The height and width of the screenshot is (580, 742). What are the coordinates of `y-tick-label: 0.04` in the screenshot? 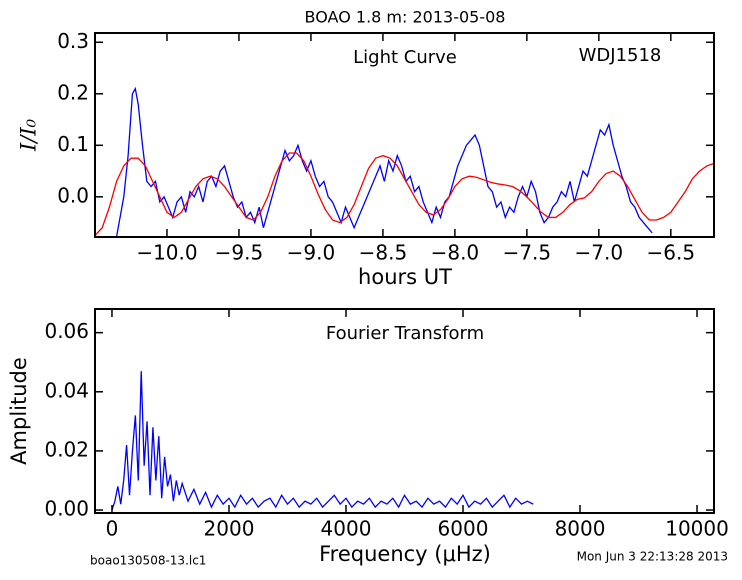 It's located at (66, 390).